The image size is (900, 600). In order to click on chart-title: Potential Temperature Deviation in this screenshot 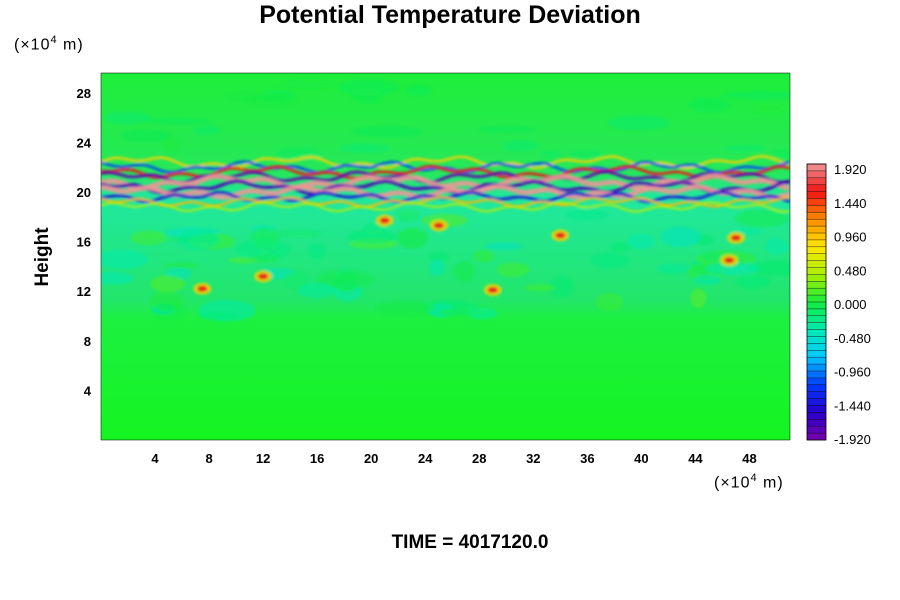, I will do `click(450, 15)`.